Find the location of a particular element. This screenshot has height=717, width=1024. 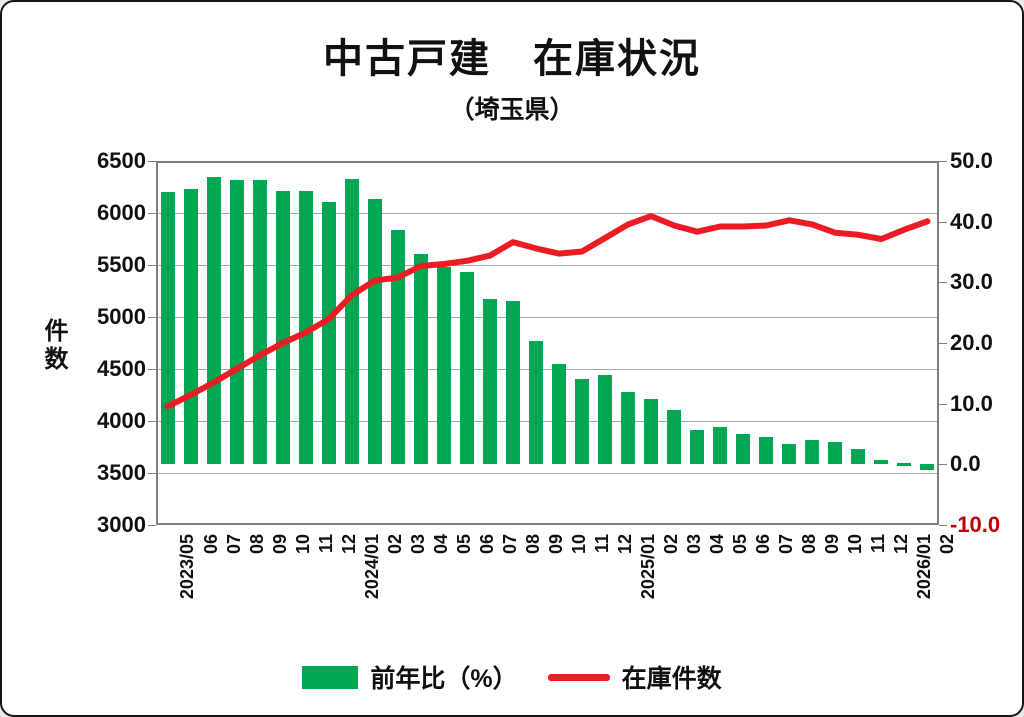

legend-line-label: 在庫件数 is located at coordinates (671, 679).